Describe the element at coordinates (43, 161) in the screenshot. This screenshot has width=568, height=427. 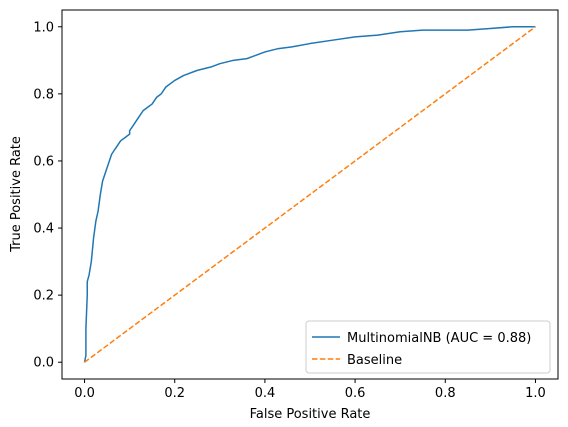
I see `y-tick-label: 0.6` at that location.